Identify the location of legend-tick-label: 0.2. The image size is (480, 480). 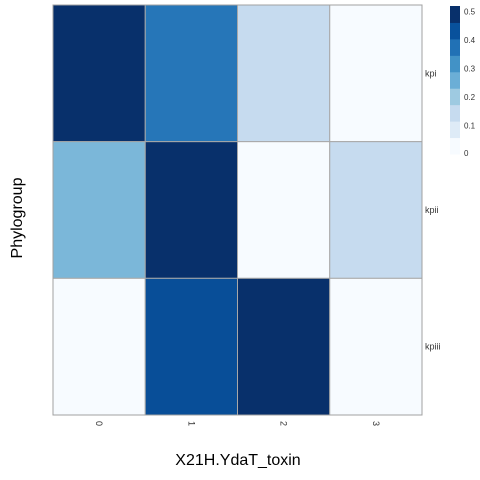
(470, 97).